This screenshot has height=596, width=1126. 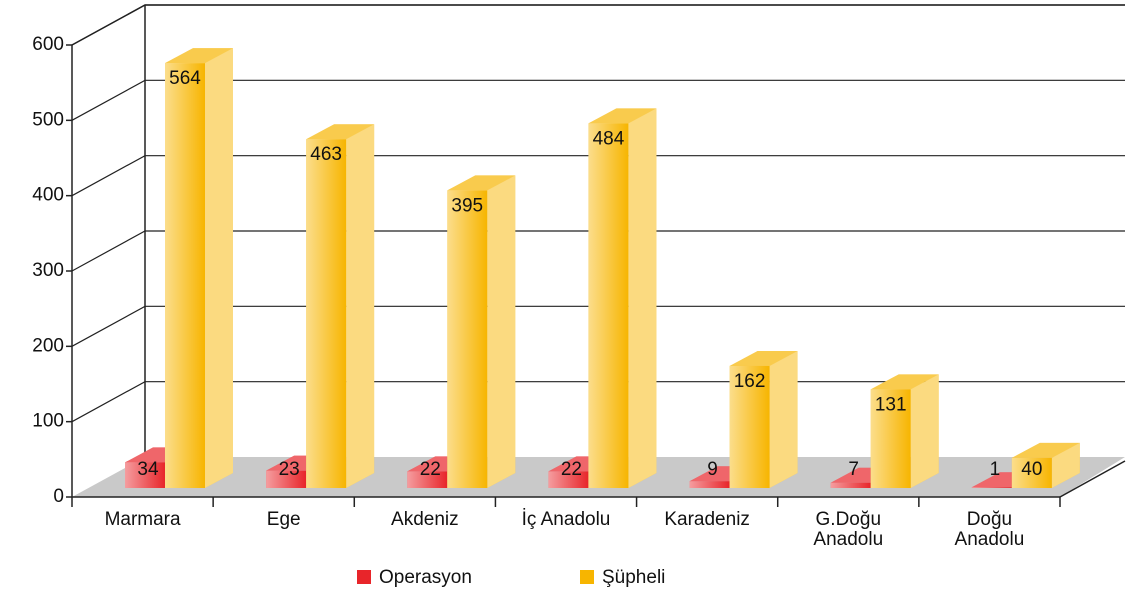 What do you see at coordinates (425, 577) in the screenshot?
I see `legend-label: Operasyon` at bounding box center [425, 577].